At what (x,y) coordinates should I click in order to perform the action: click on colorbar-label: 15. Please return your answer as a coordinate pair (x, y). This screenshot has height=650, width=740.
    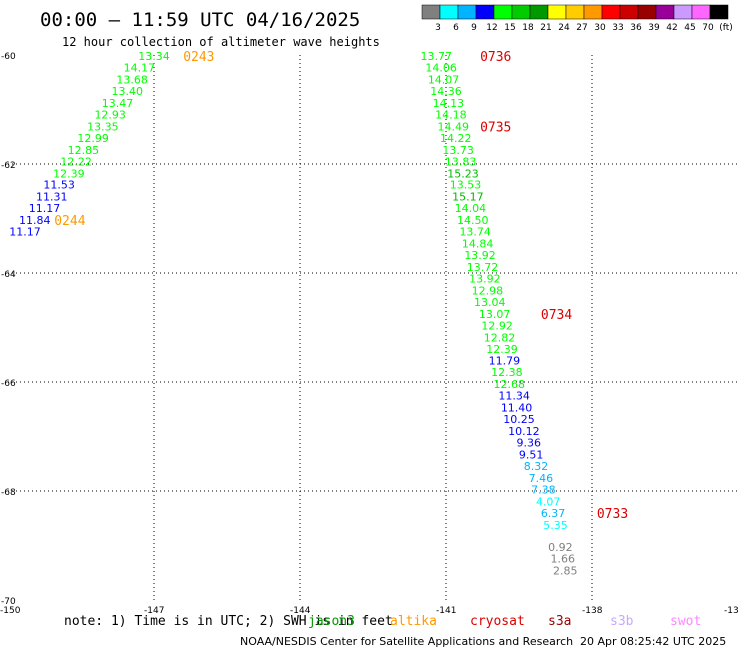
    Looking at the image, I should click on (509, 28).